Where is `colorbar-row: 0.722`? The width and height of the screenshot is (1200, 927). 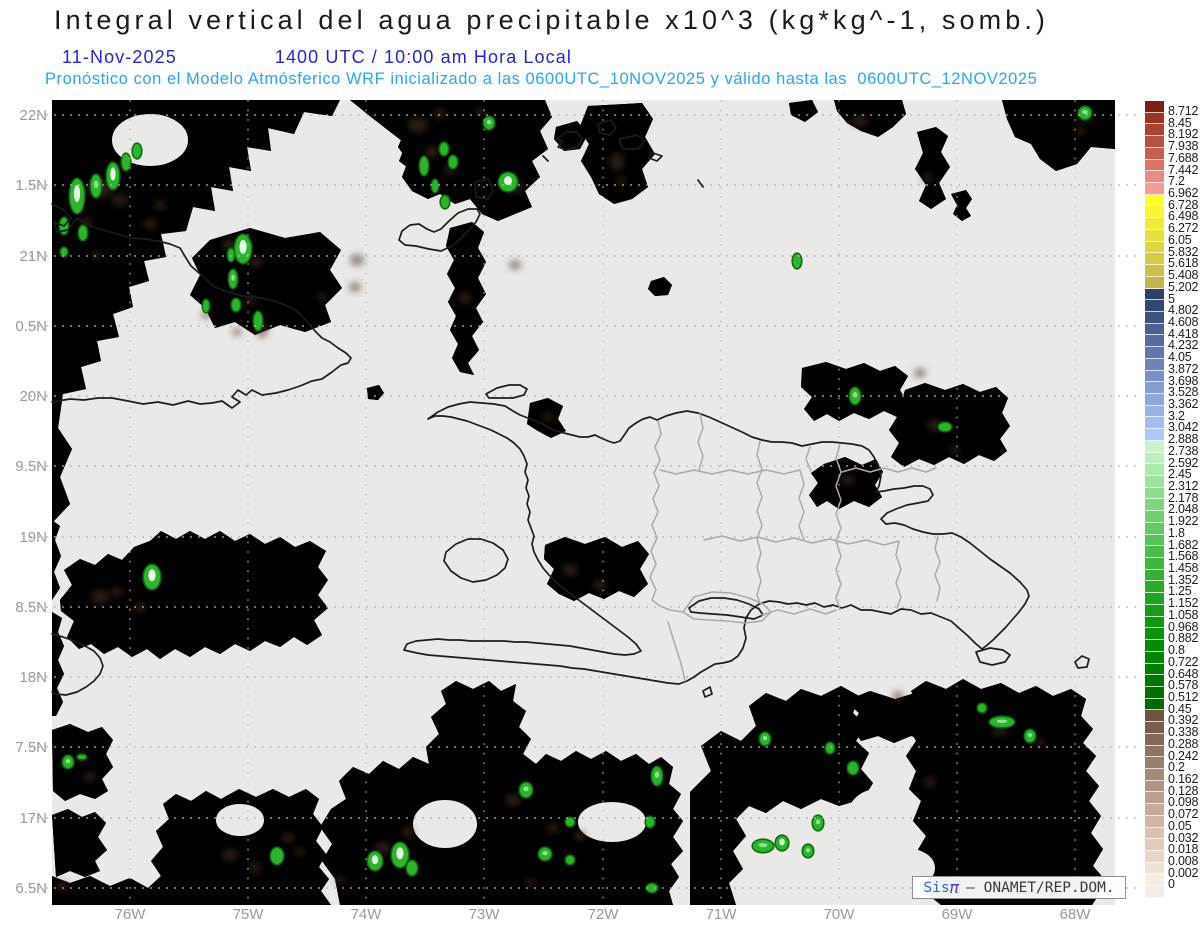
colorbar-row: 0.722 is located at coordinates (1172, 659).